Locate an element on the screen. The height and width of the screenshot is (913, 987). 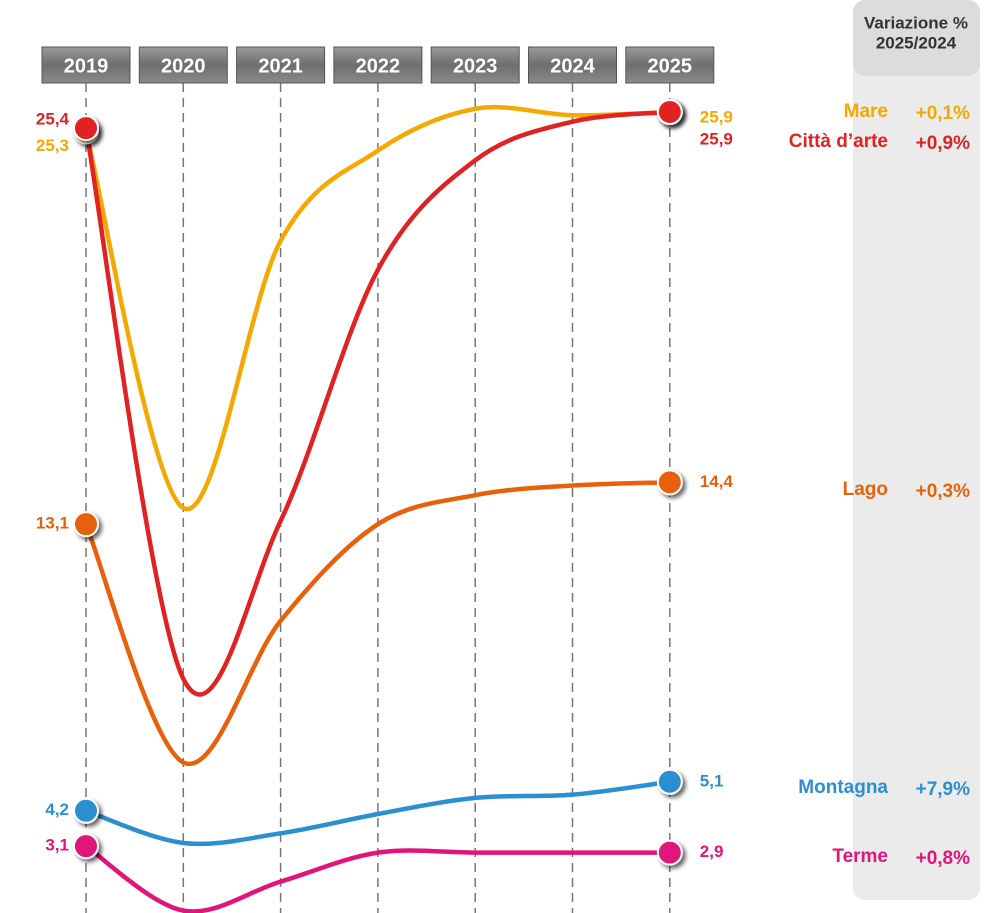
value-label: 25,4 is located at coordinates (53, 119).